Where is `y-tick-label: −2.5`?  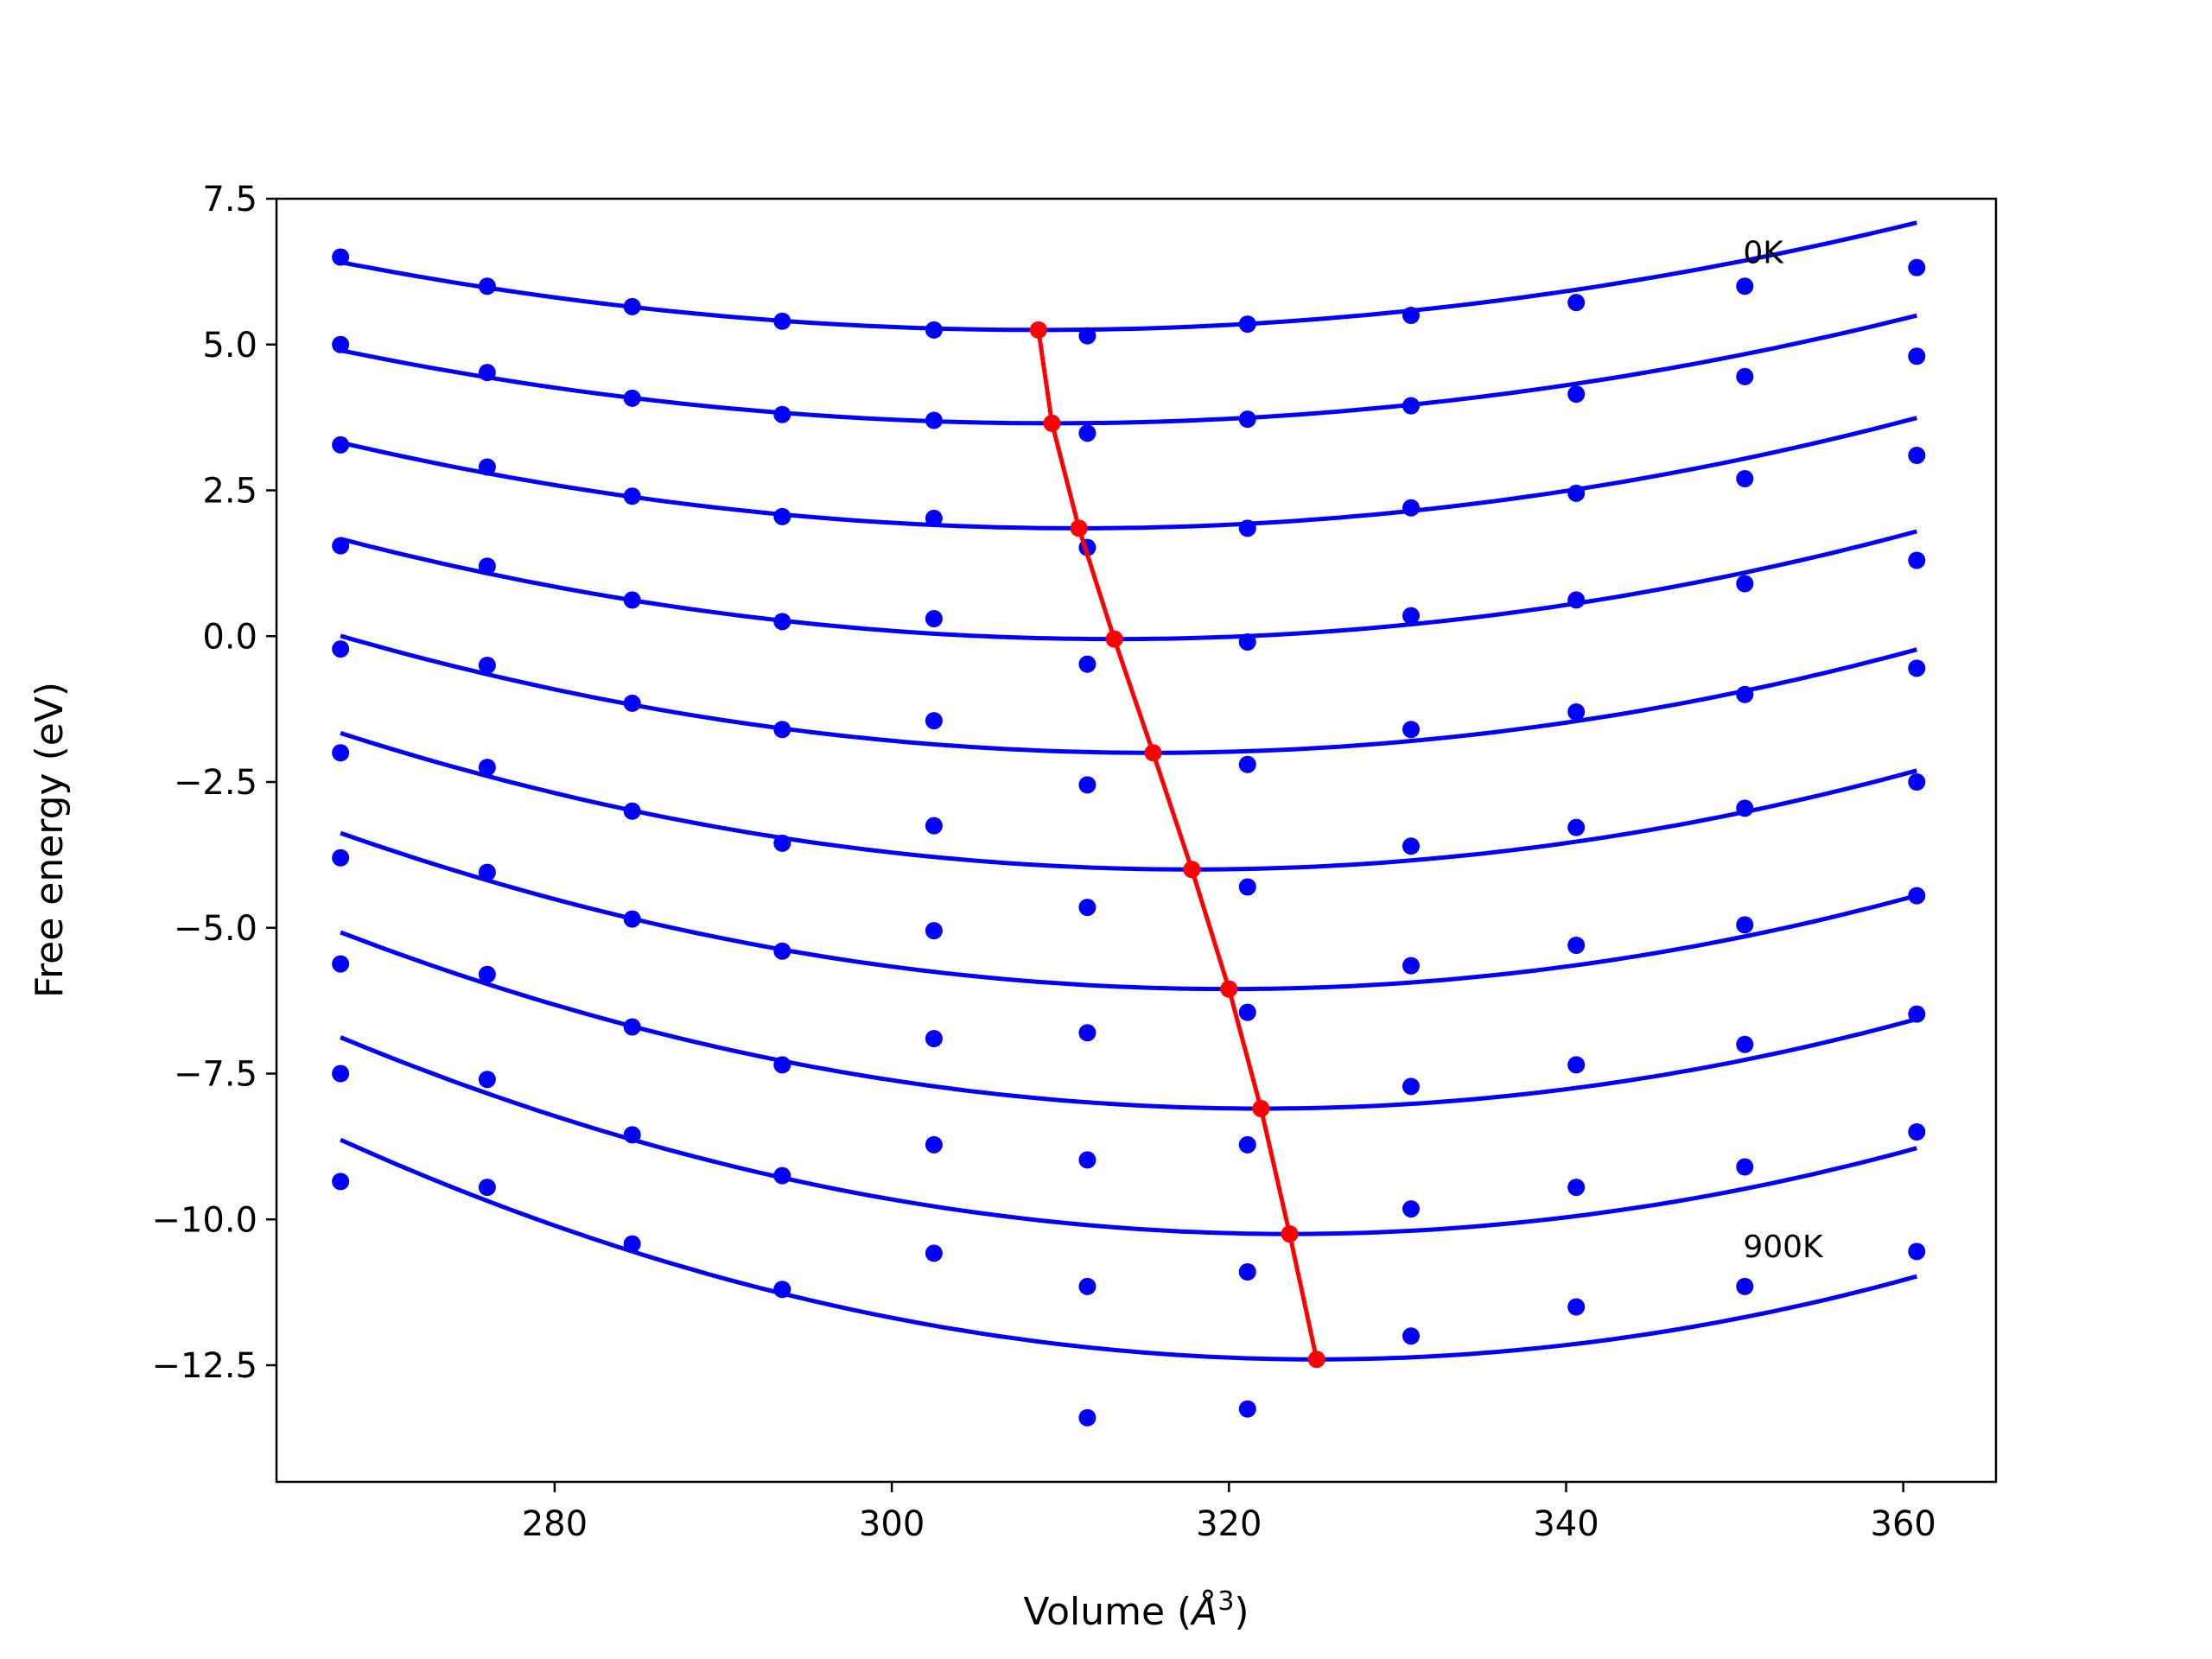 y-tick-label: −2.5 is located at coordinates (215, 783).